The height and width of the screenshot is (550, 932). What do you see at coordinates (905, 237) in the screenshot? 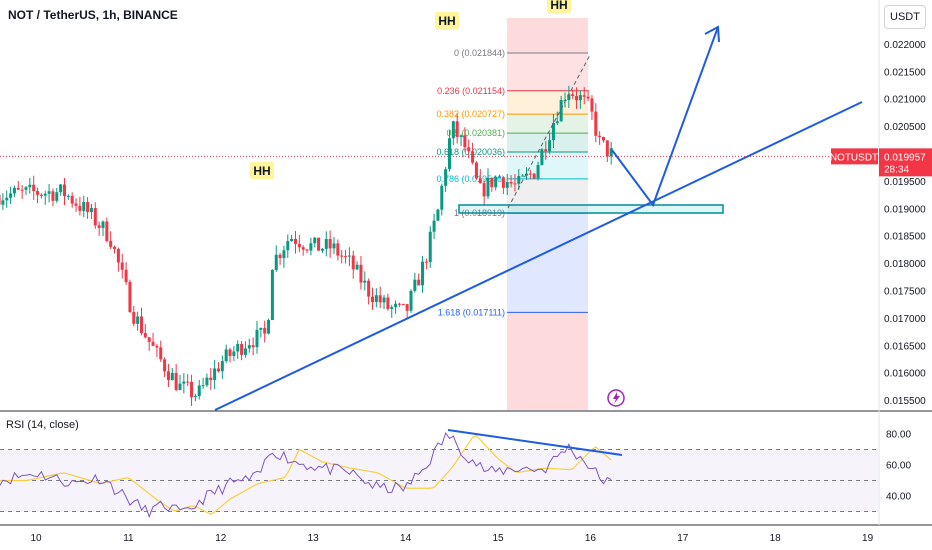
I see `y-tick-label: 0.018500` at bounding box center [905, 237].